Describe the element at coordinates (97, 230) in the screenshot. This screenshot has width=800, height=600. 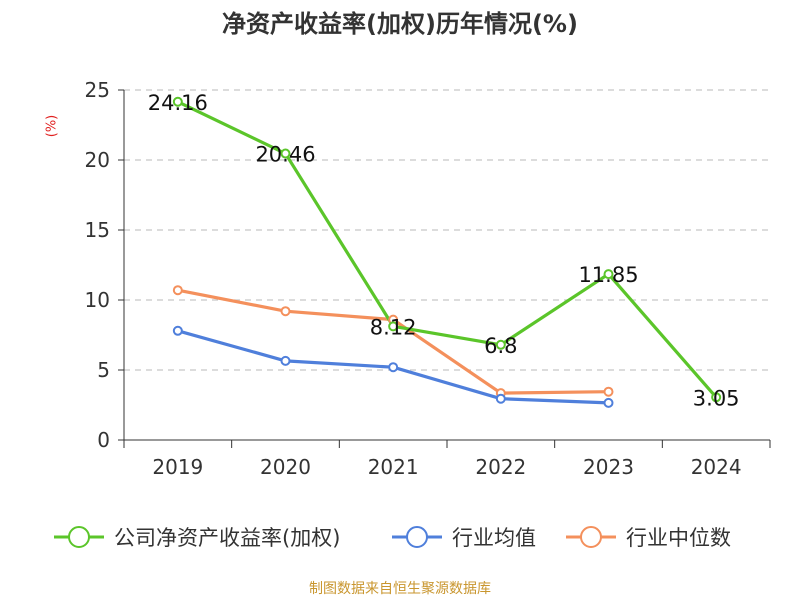
I see `y-tick-label: 15` at that location.